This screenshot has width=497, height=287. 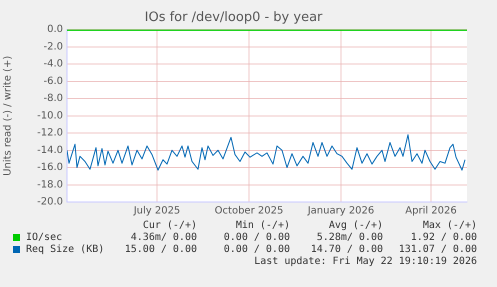 I want to click on text: Min (-/+), so click(x=263, y=225).